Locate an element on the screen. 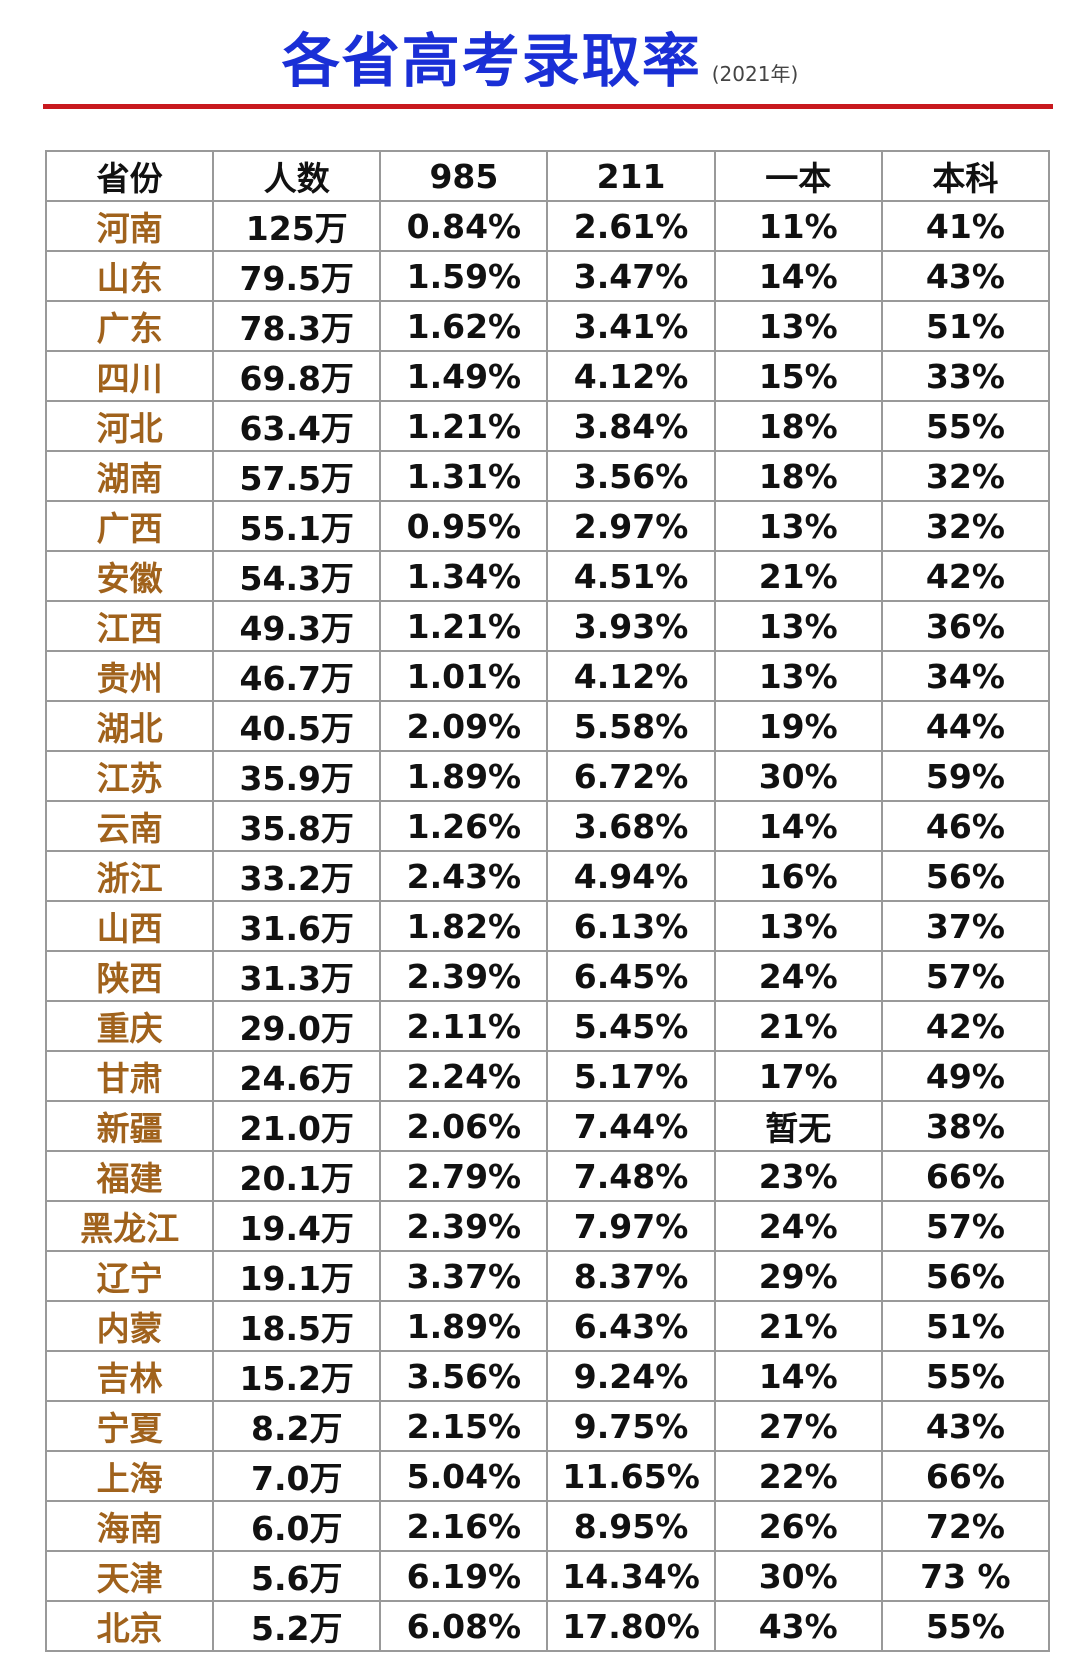 Image resolution: width=1080 pixels, height=1680 pixels. table-cell: 5.6万 is located at coordinates (297, 1576).